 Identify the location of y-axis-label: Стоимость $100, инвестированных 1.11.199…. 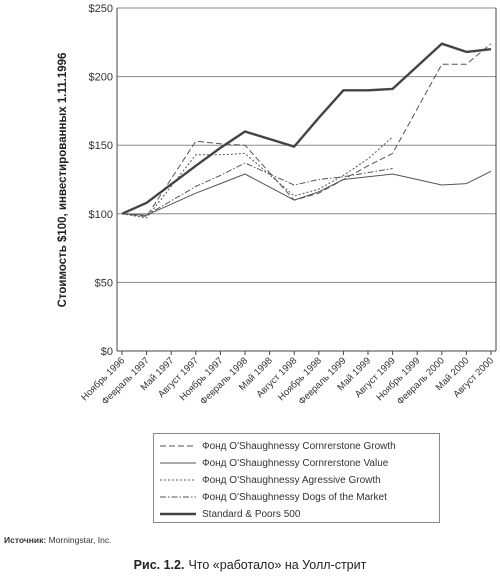
(63, 180).